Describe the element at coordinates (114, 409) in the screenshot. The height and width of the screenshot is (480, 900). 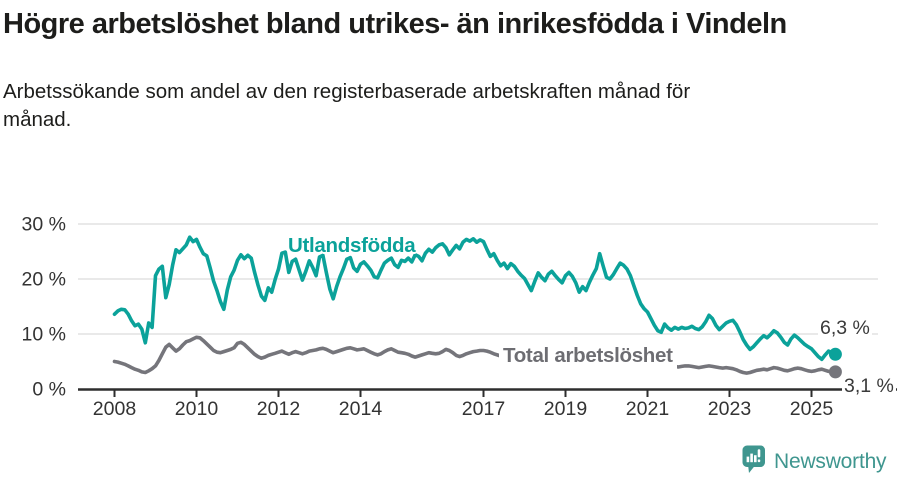
I see `svg-text: 2008` at that location.